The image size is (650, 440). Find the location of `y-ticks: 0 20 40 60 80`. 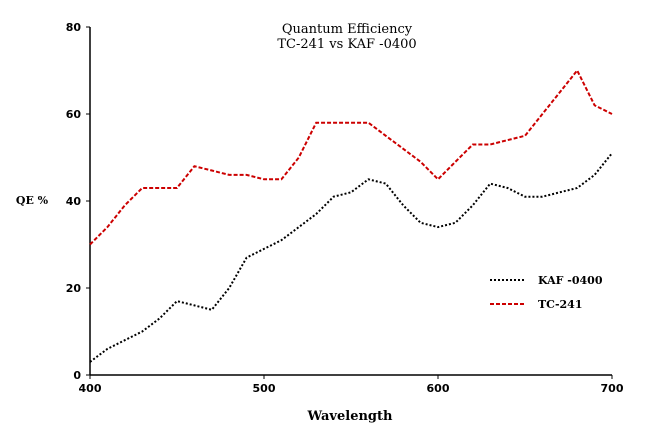

y-ticks: 0 20 40 60 80 is located at coordinates (78, 201).